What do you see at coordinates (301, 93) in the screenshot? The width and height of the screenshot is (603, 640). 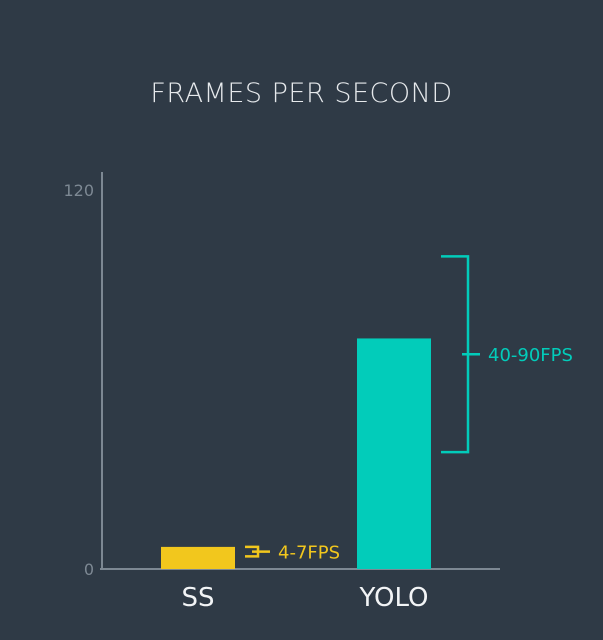 I see `chart-title: FRAMES PER SECOND` at bounding box center [301, 93].